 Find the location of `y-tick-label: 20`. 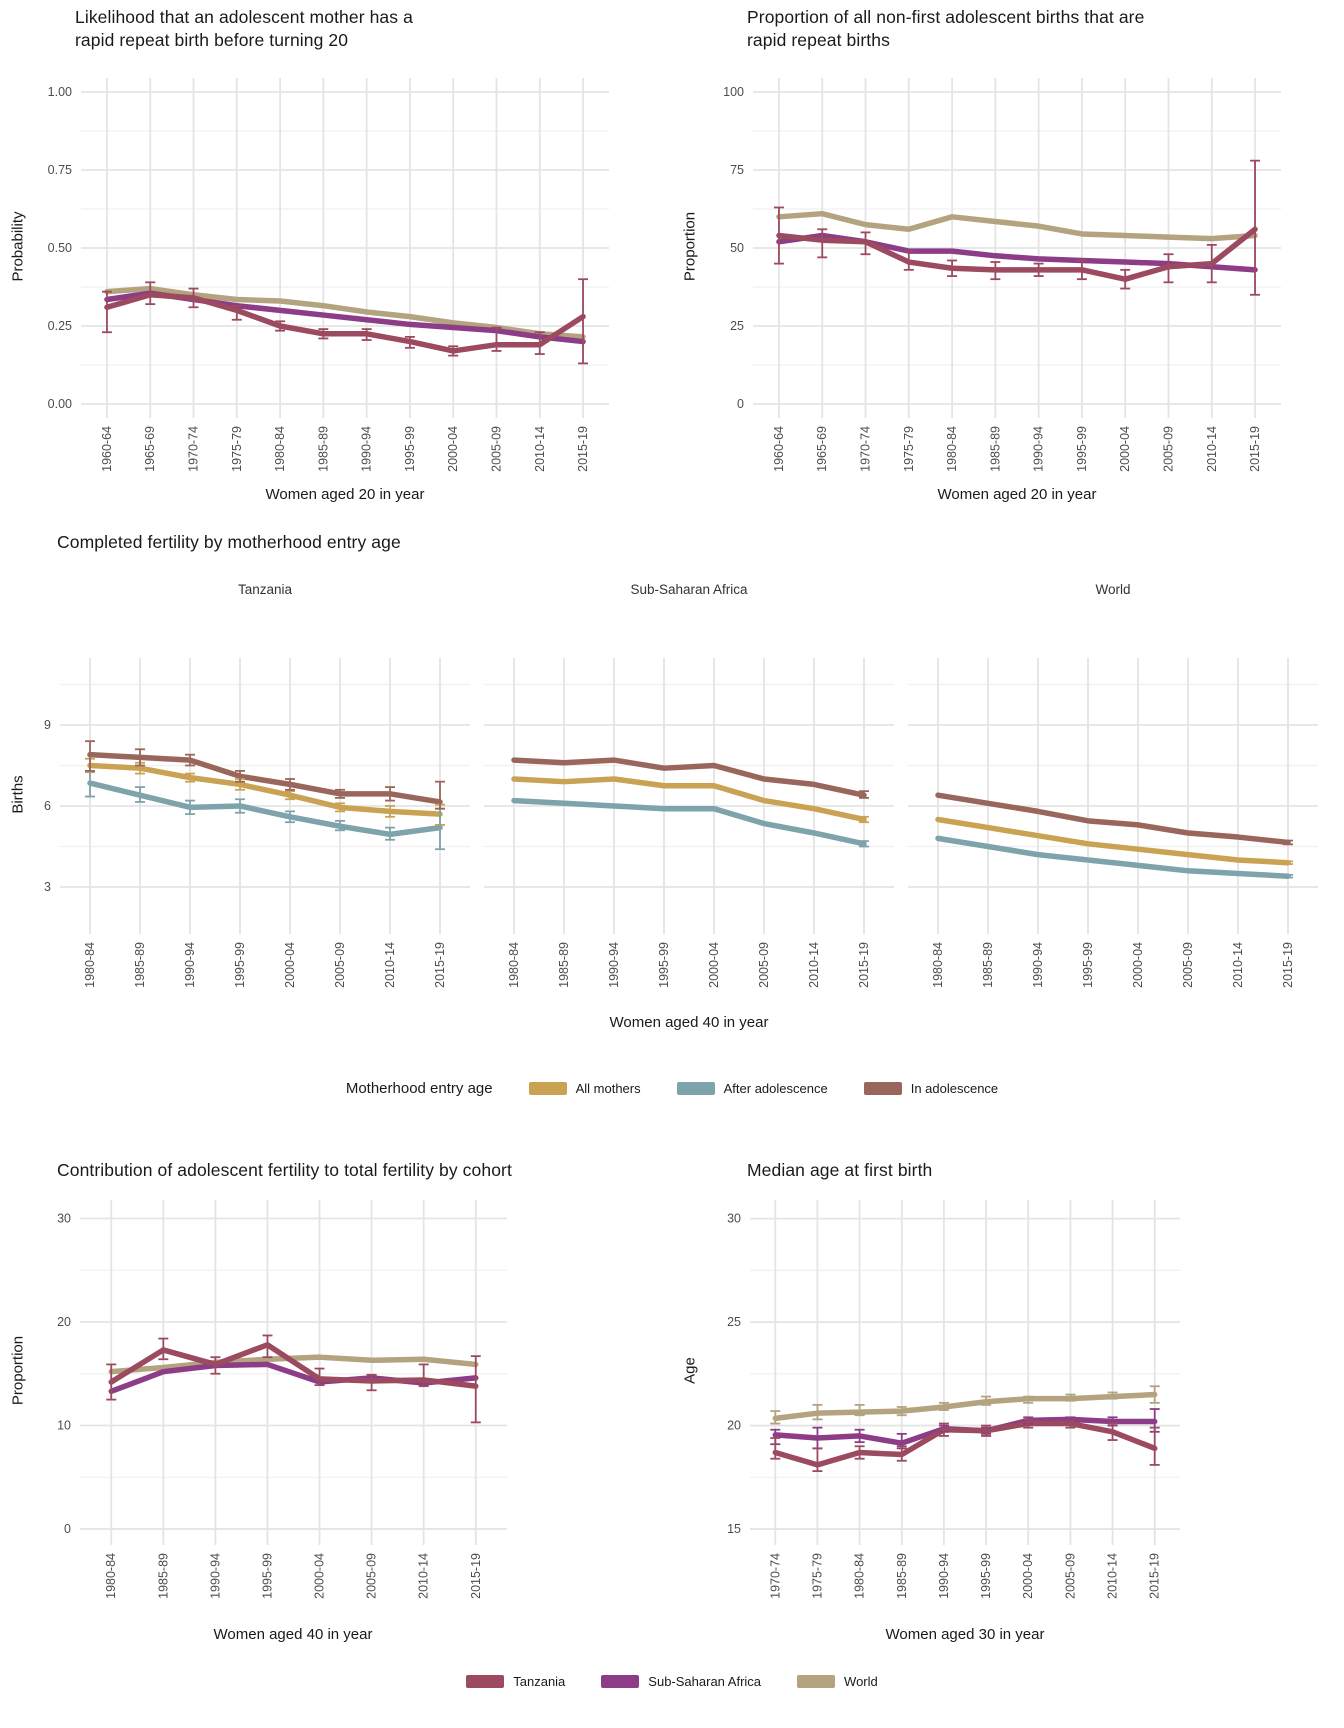

y-tick-label: 20 is located at coordinates (734, 1426).